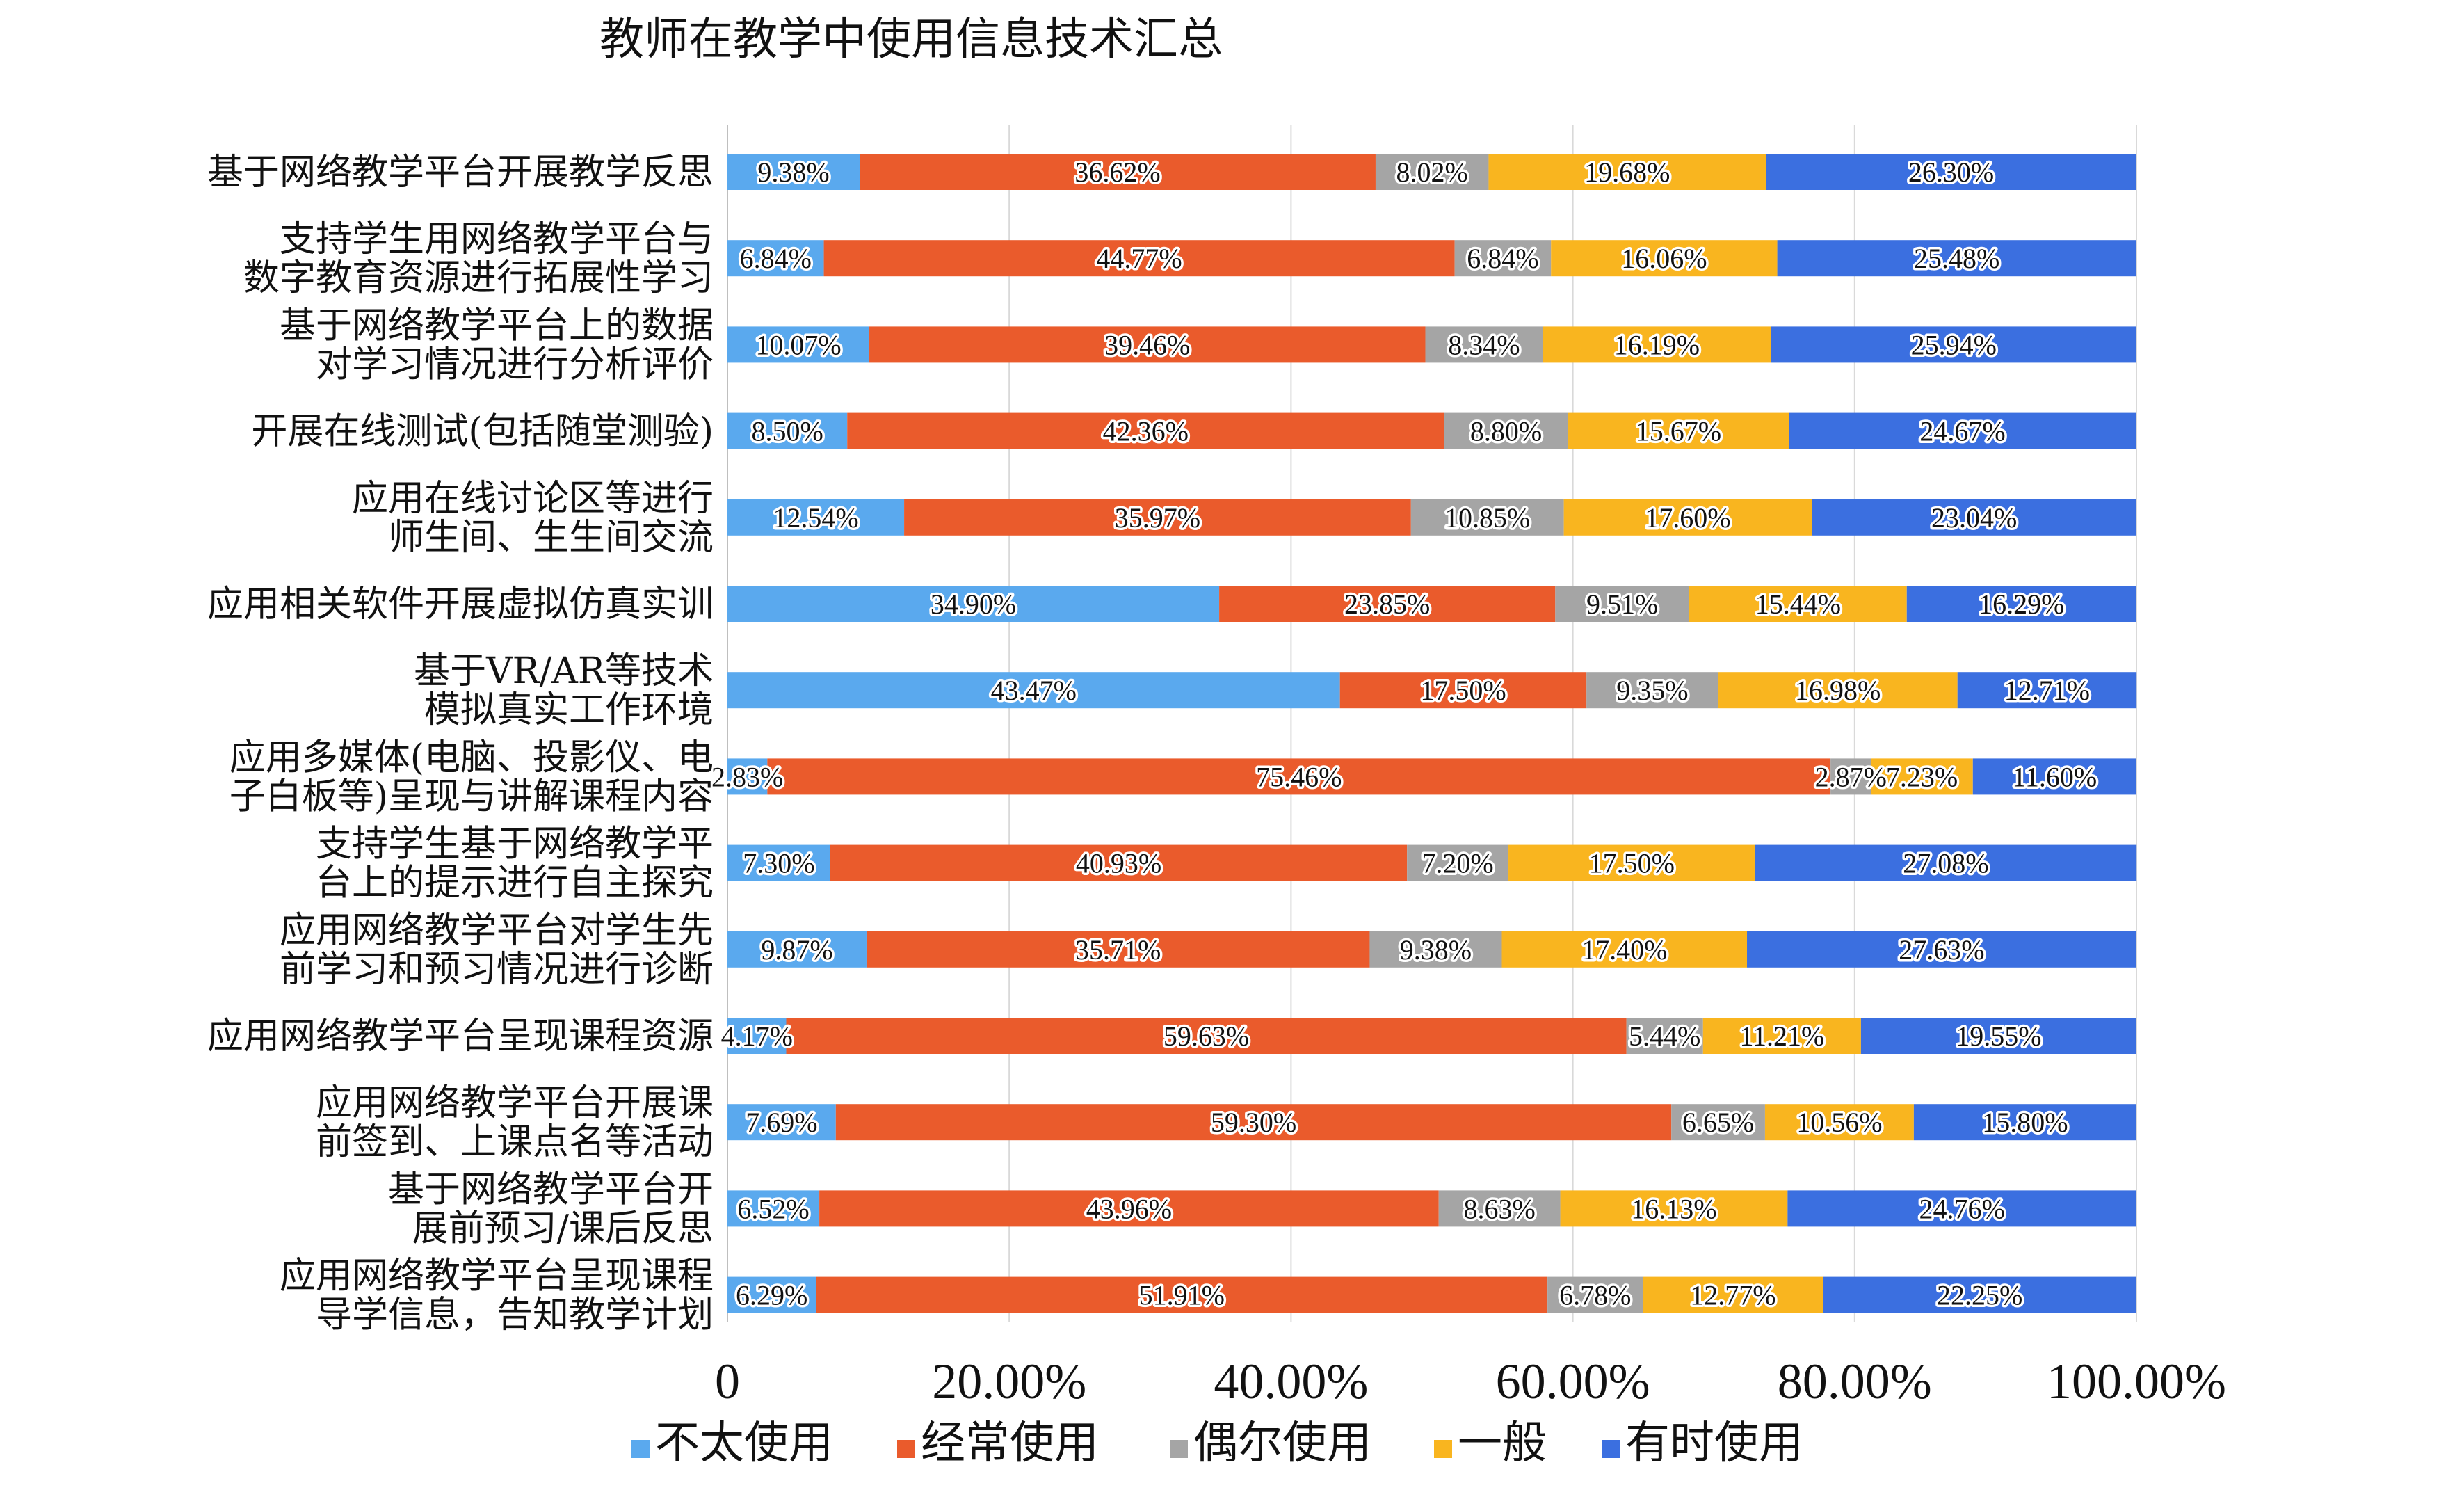 The width and height of the screenshot is (2464, 1490). What do you see at coordinates (727, 1381) in the screenshot?
I see `x-tick-label: 0` at bounding box center [727, 1381].